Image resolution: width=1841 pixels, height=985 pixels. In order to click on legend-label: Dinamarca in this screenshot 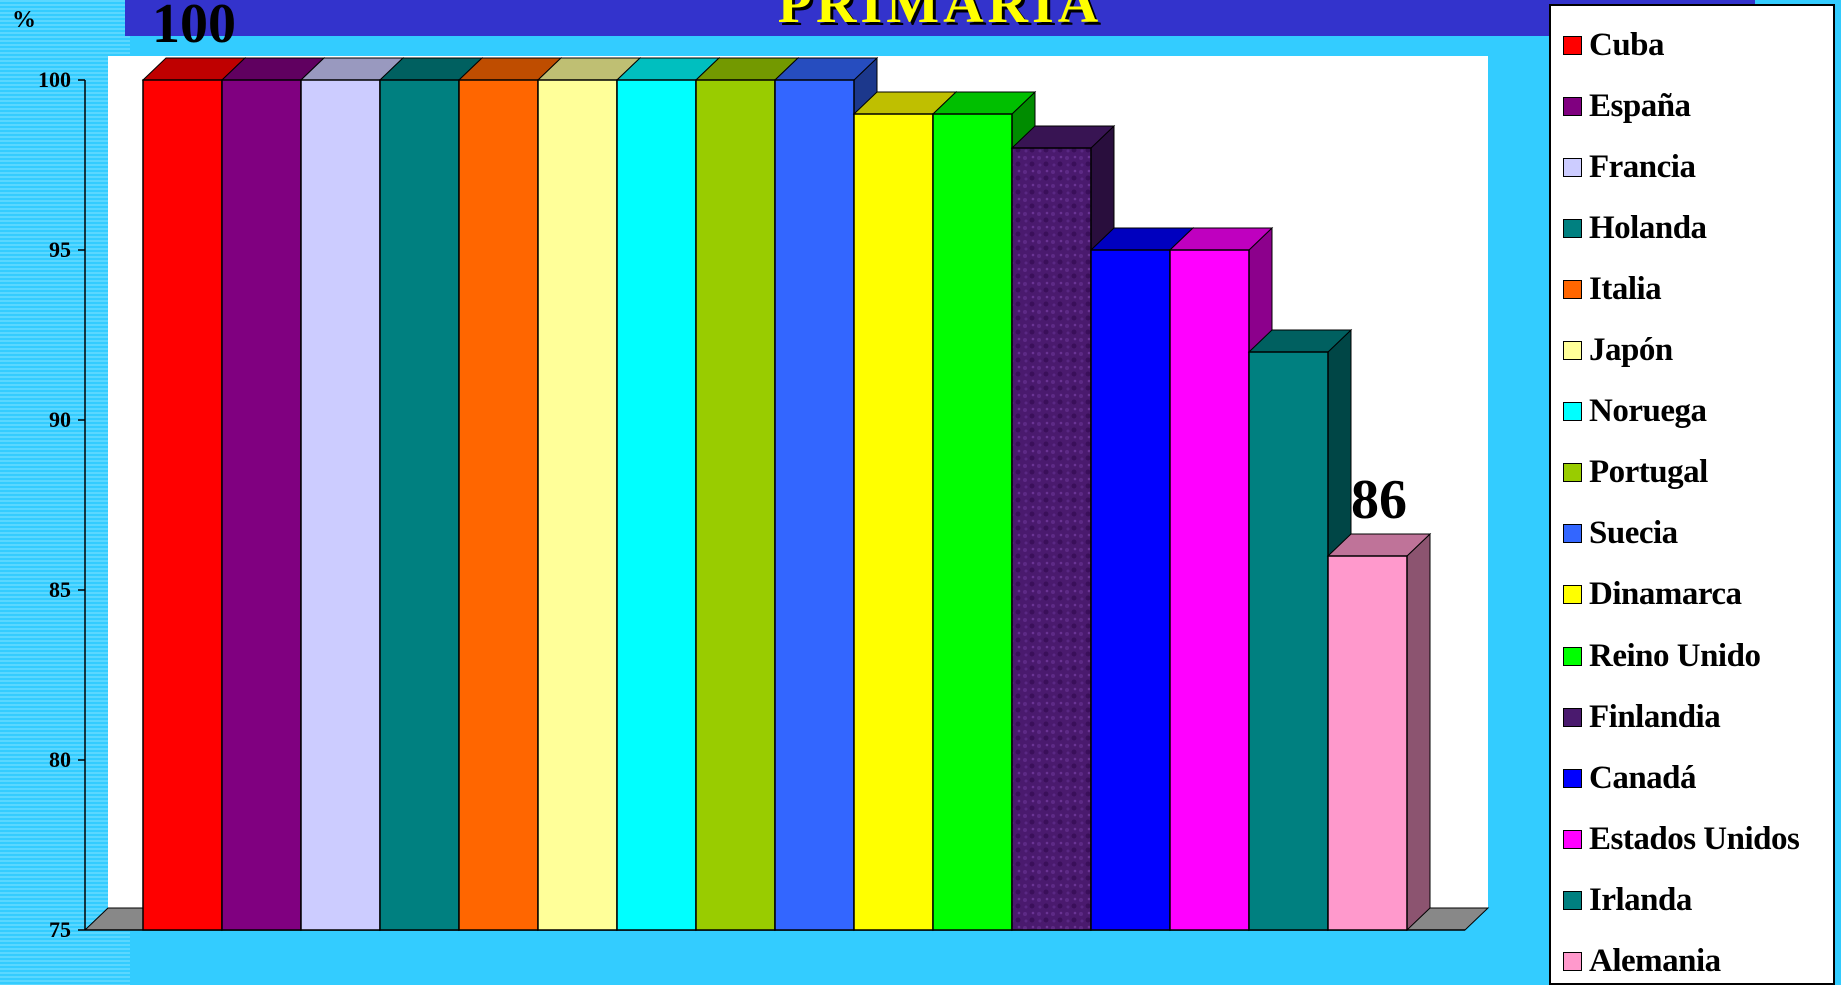, I will do `click(1665, 594)`.